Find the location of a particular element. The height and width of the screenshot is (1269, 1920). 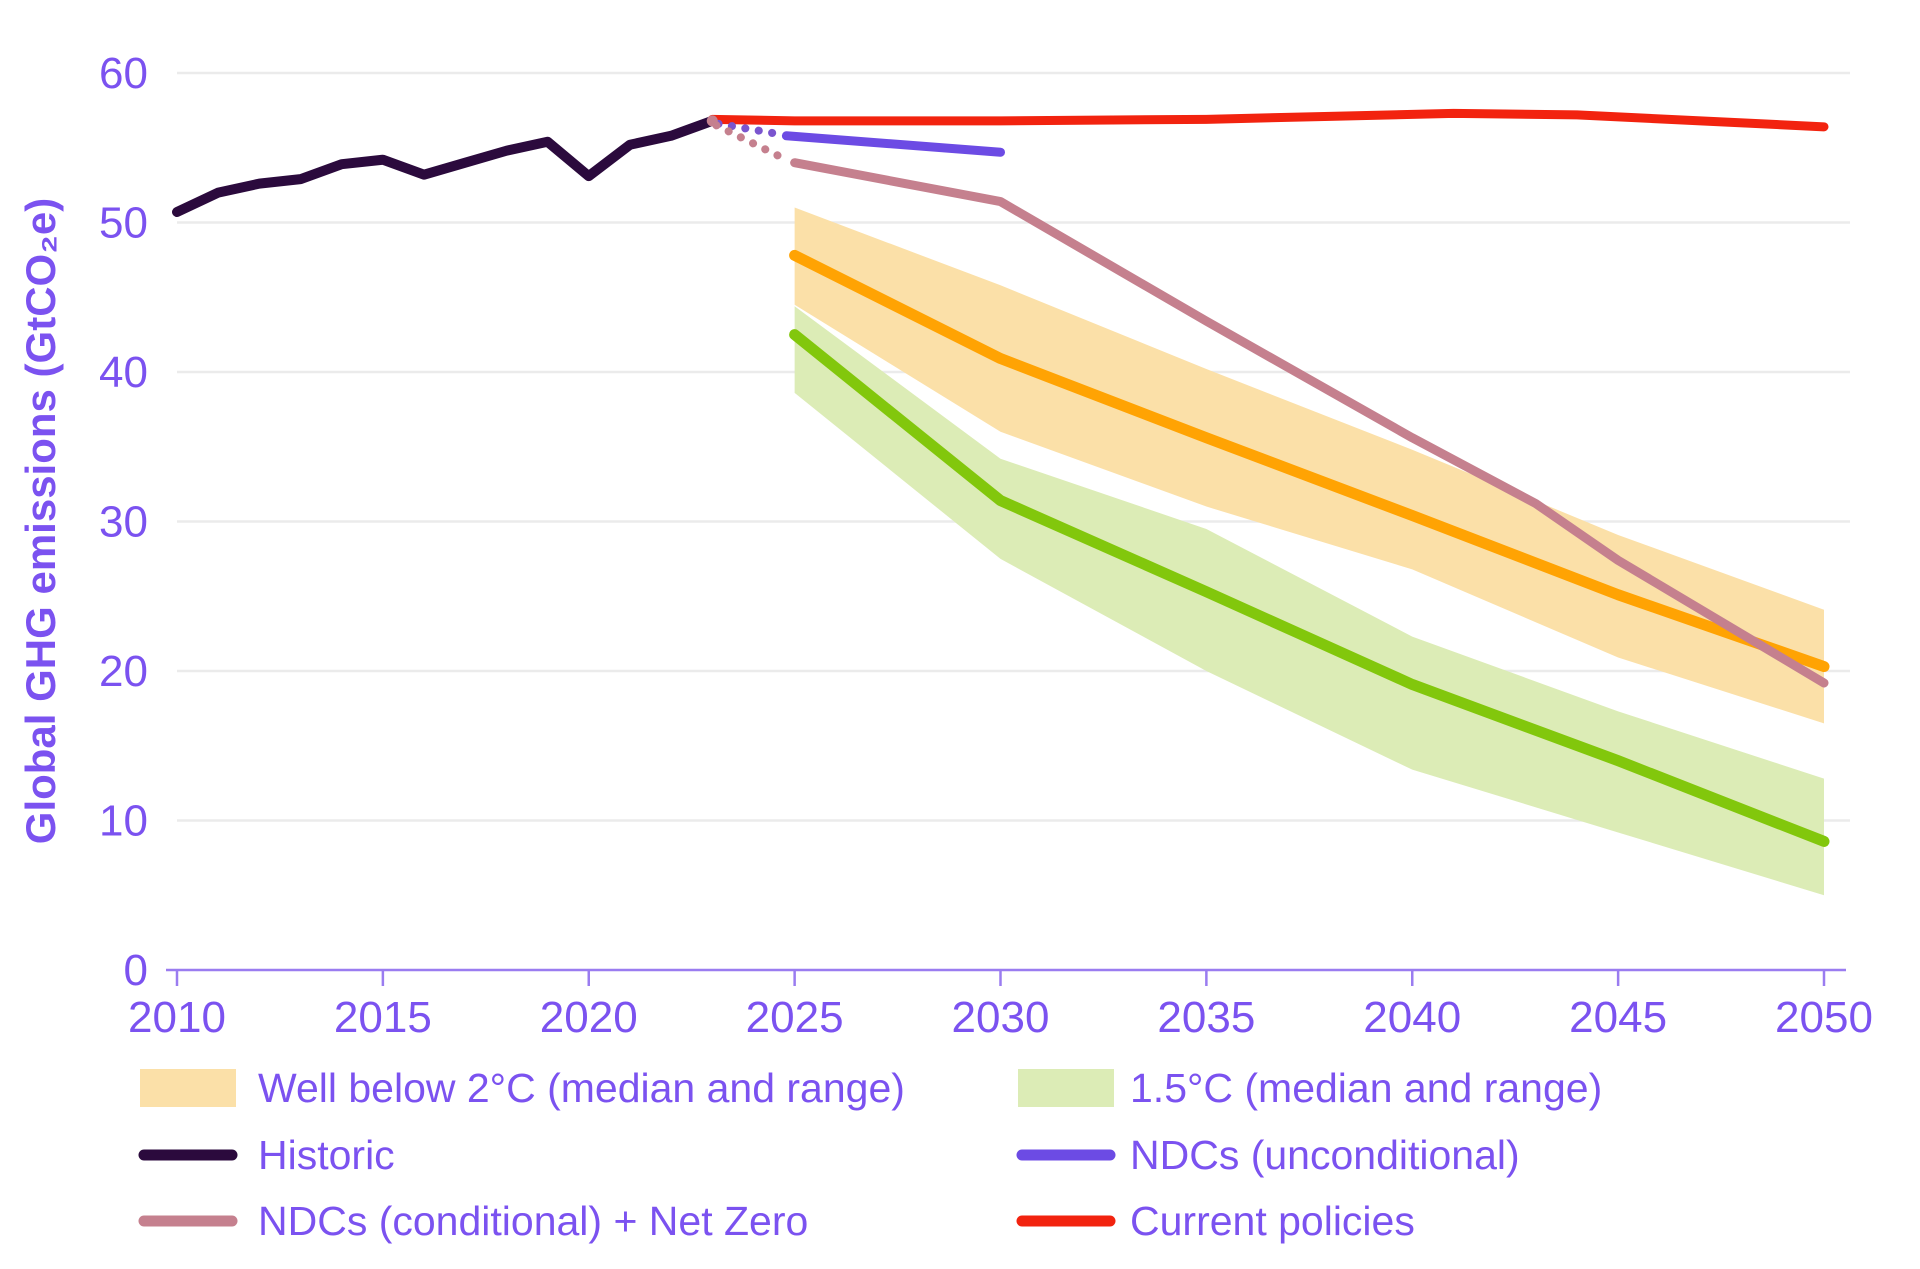

x-tick-label-2035: 2035 is located at coordinates (1206, 1017).